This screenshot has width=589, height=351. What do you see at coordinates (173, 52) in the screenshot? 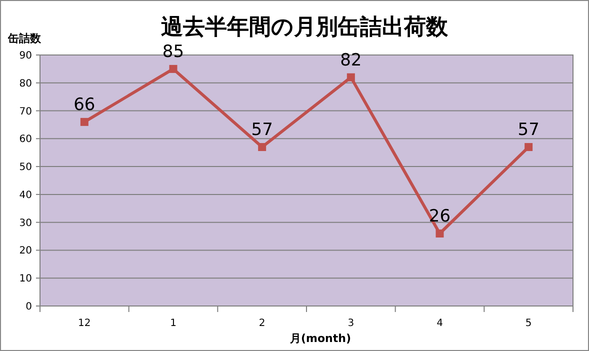
I see `data-label: 85` at bounding box center [173, 52].